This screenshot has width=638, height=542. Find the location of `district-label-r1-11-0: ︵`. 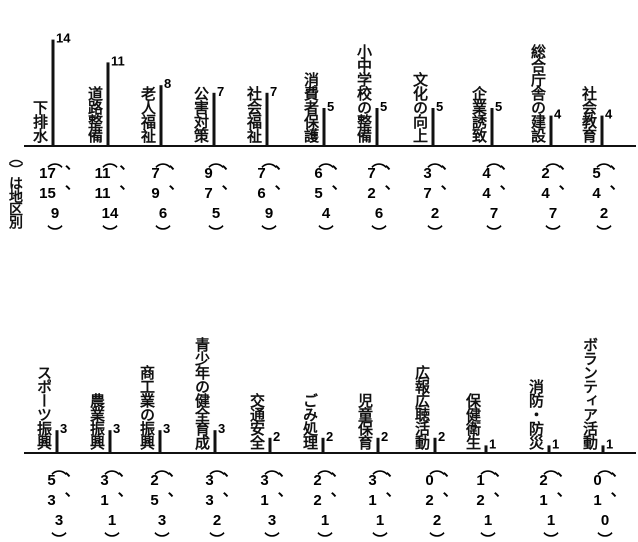

district-label-r1-11-0: ︵ is located at coordinates (603, 161).